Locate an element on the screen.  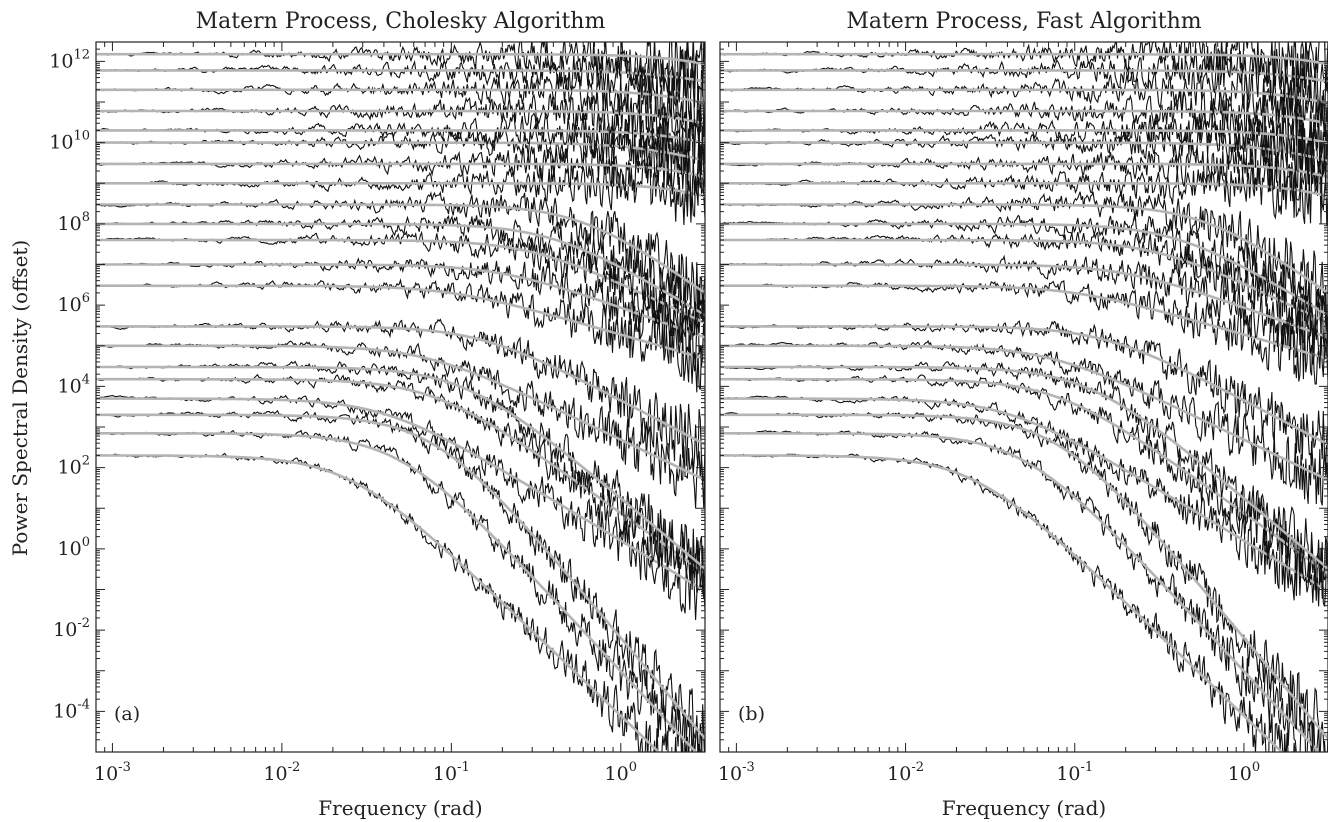
chart-title: Matern Process, Cholesky Algorithm is located at coordinates (401, 21).